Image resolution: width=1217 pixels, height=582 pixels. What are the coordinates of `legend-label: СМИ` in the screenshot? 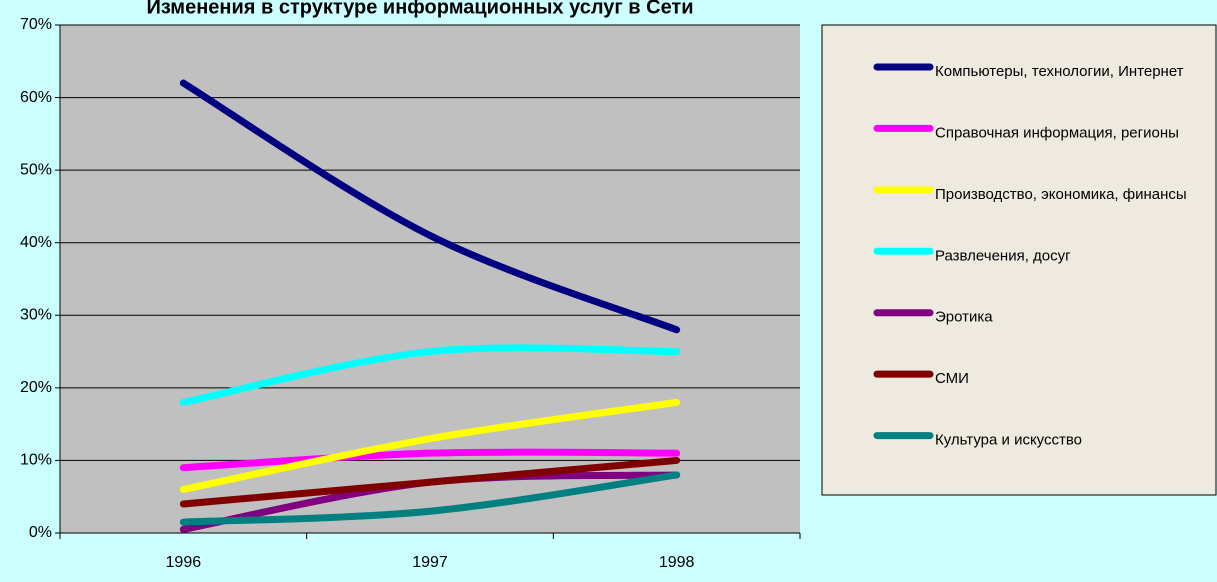 It's located at (952, 378).